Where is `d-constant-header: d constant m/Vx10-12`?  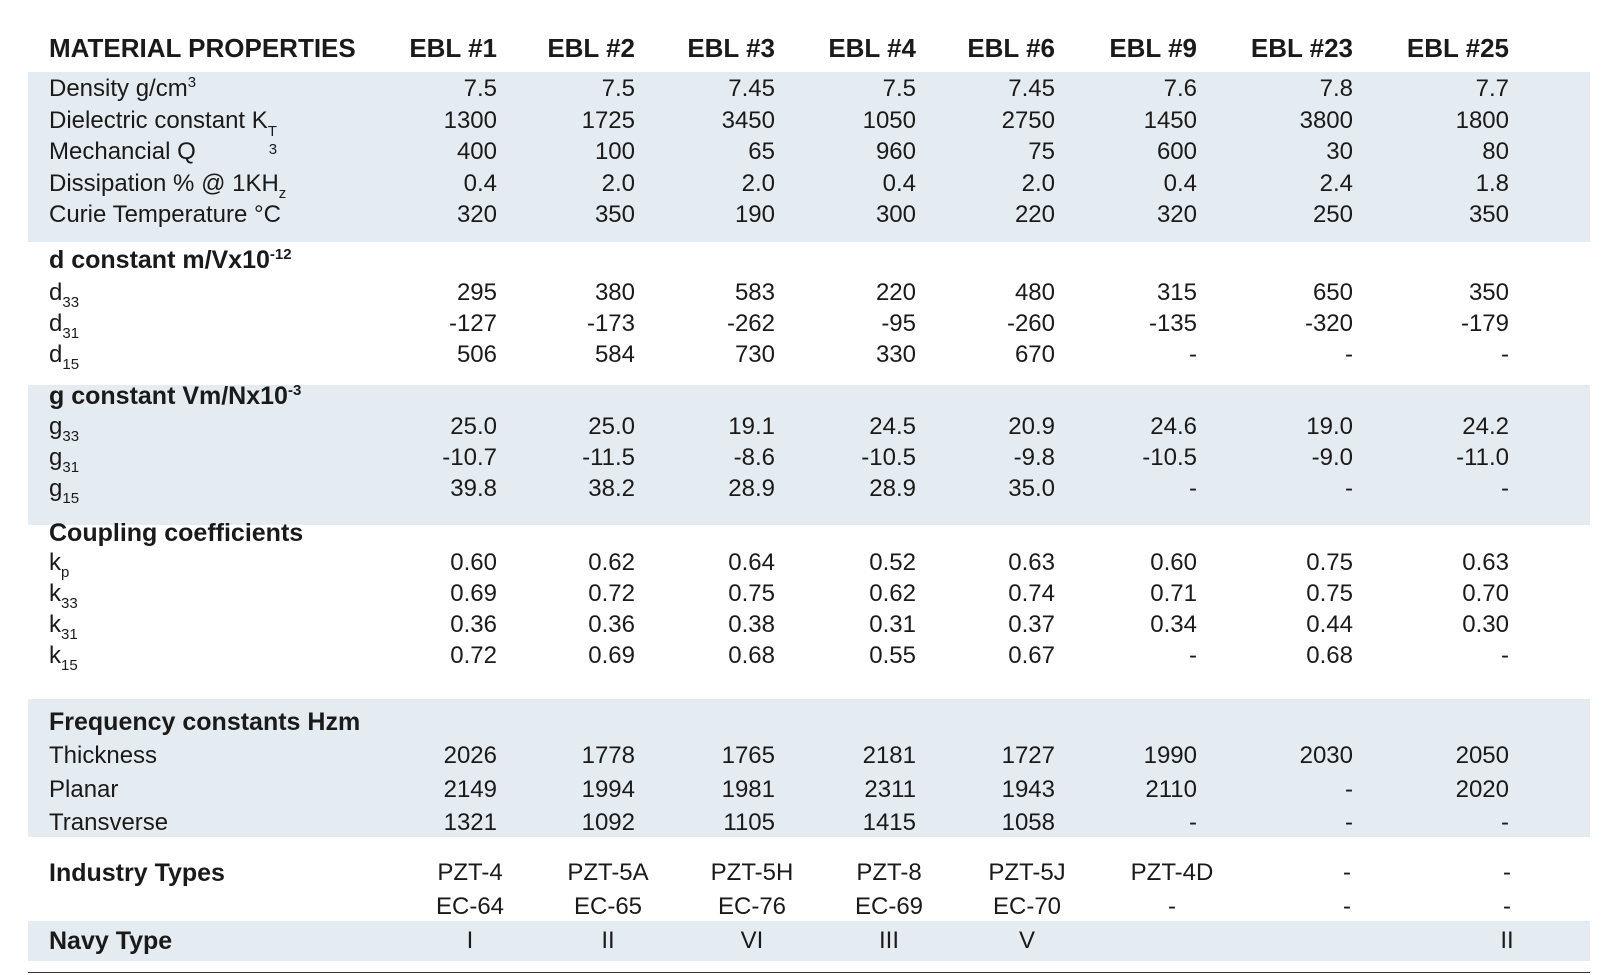 d-constant-header: d constant m/Vx10-12 is located at coordinates (808, 260).